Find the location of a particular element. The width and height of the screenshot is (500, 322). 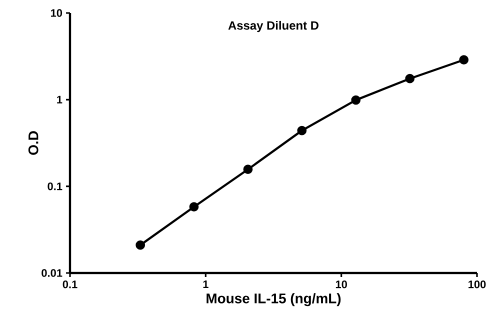

y-tick-label: 0.1 is located at coordinates (55, 186).